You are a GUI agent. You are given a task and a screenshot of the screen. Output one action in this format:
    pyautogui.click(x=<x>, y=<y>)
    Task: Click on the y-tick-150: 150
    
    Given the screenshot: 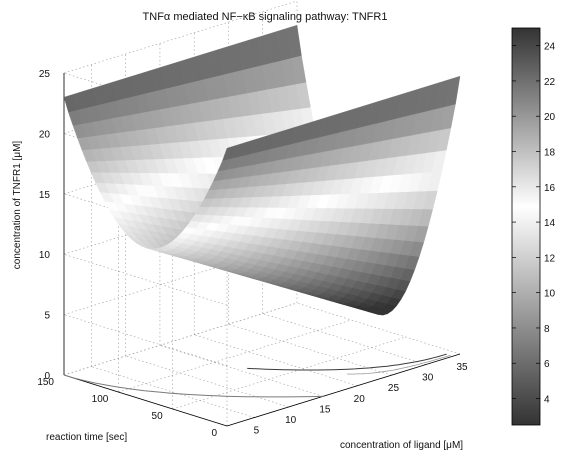 What is the action you would take?
    pyautogui.click(x=45, y=382)
    